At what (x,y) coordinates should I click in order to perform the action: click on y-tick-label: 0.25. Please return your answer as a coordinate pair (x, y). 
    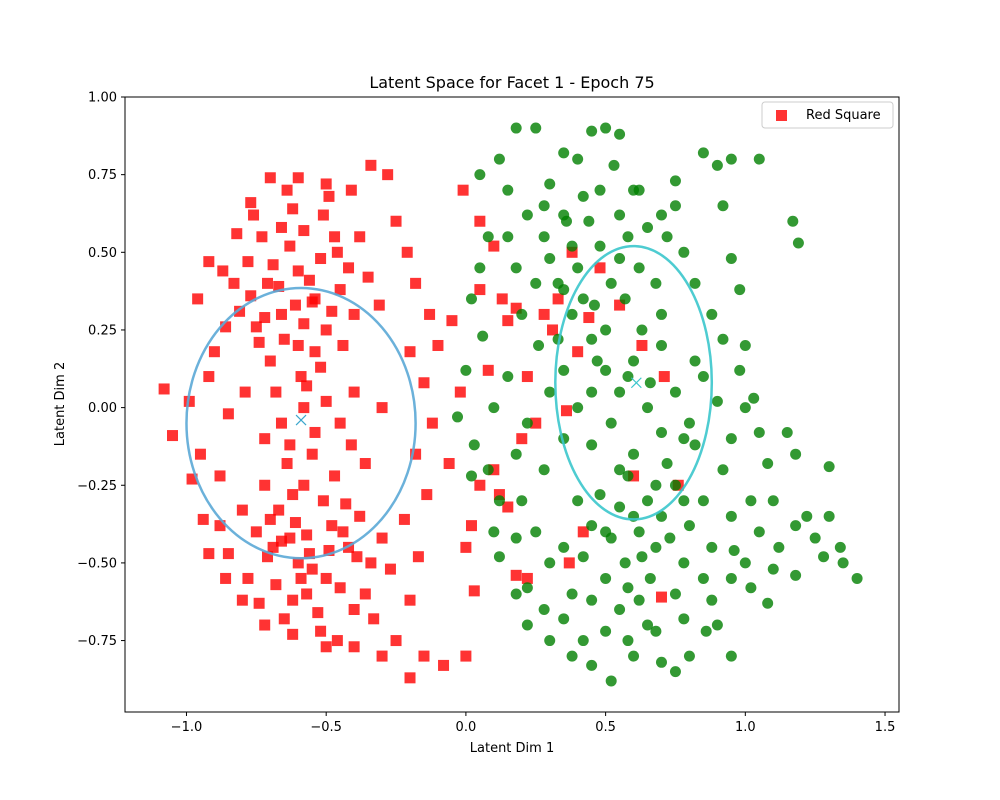
    Looking at the image, I should click on (102, 330).